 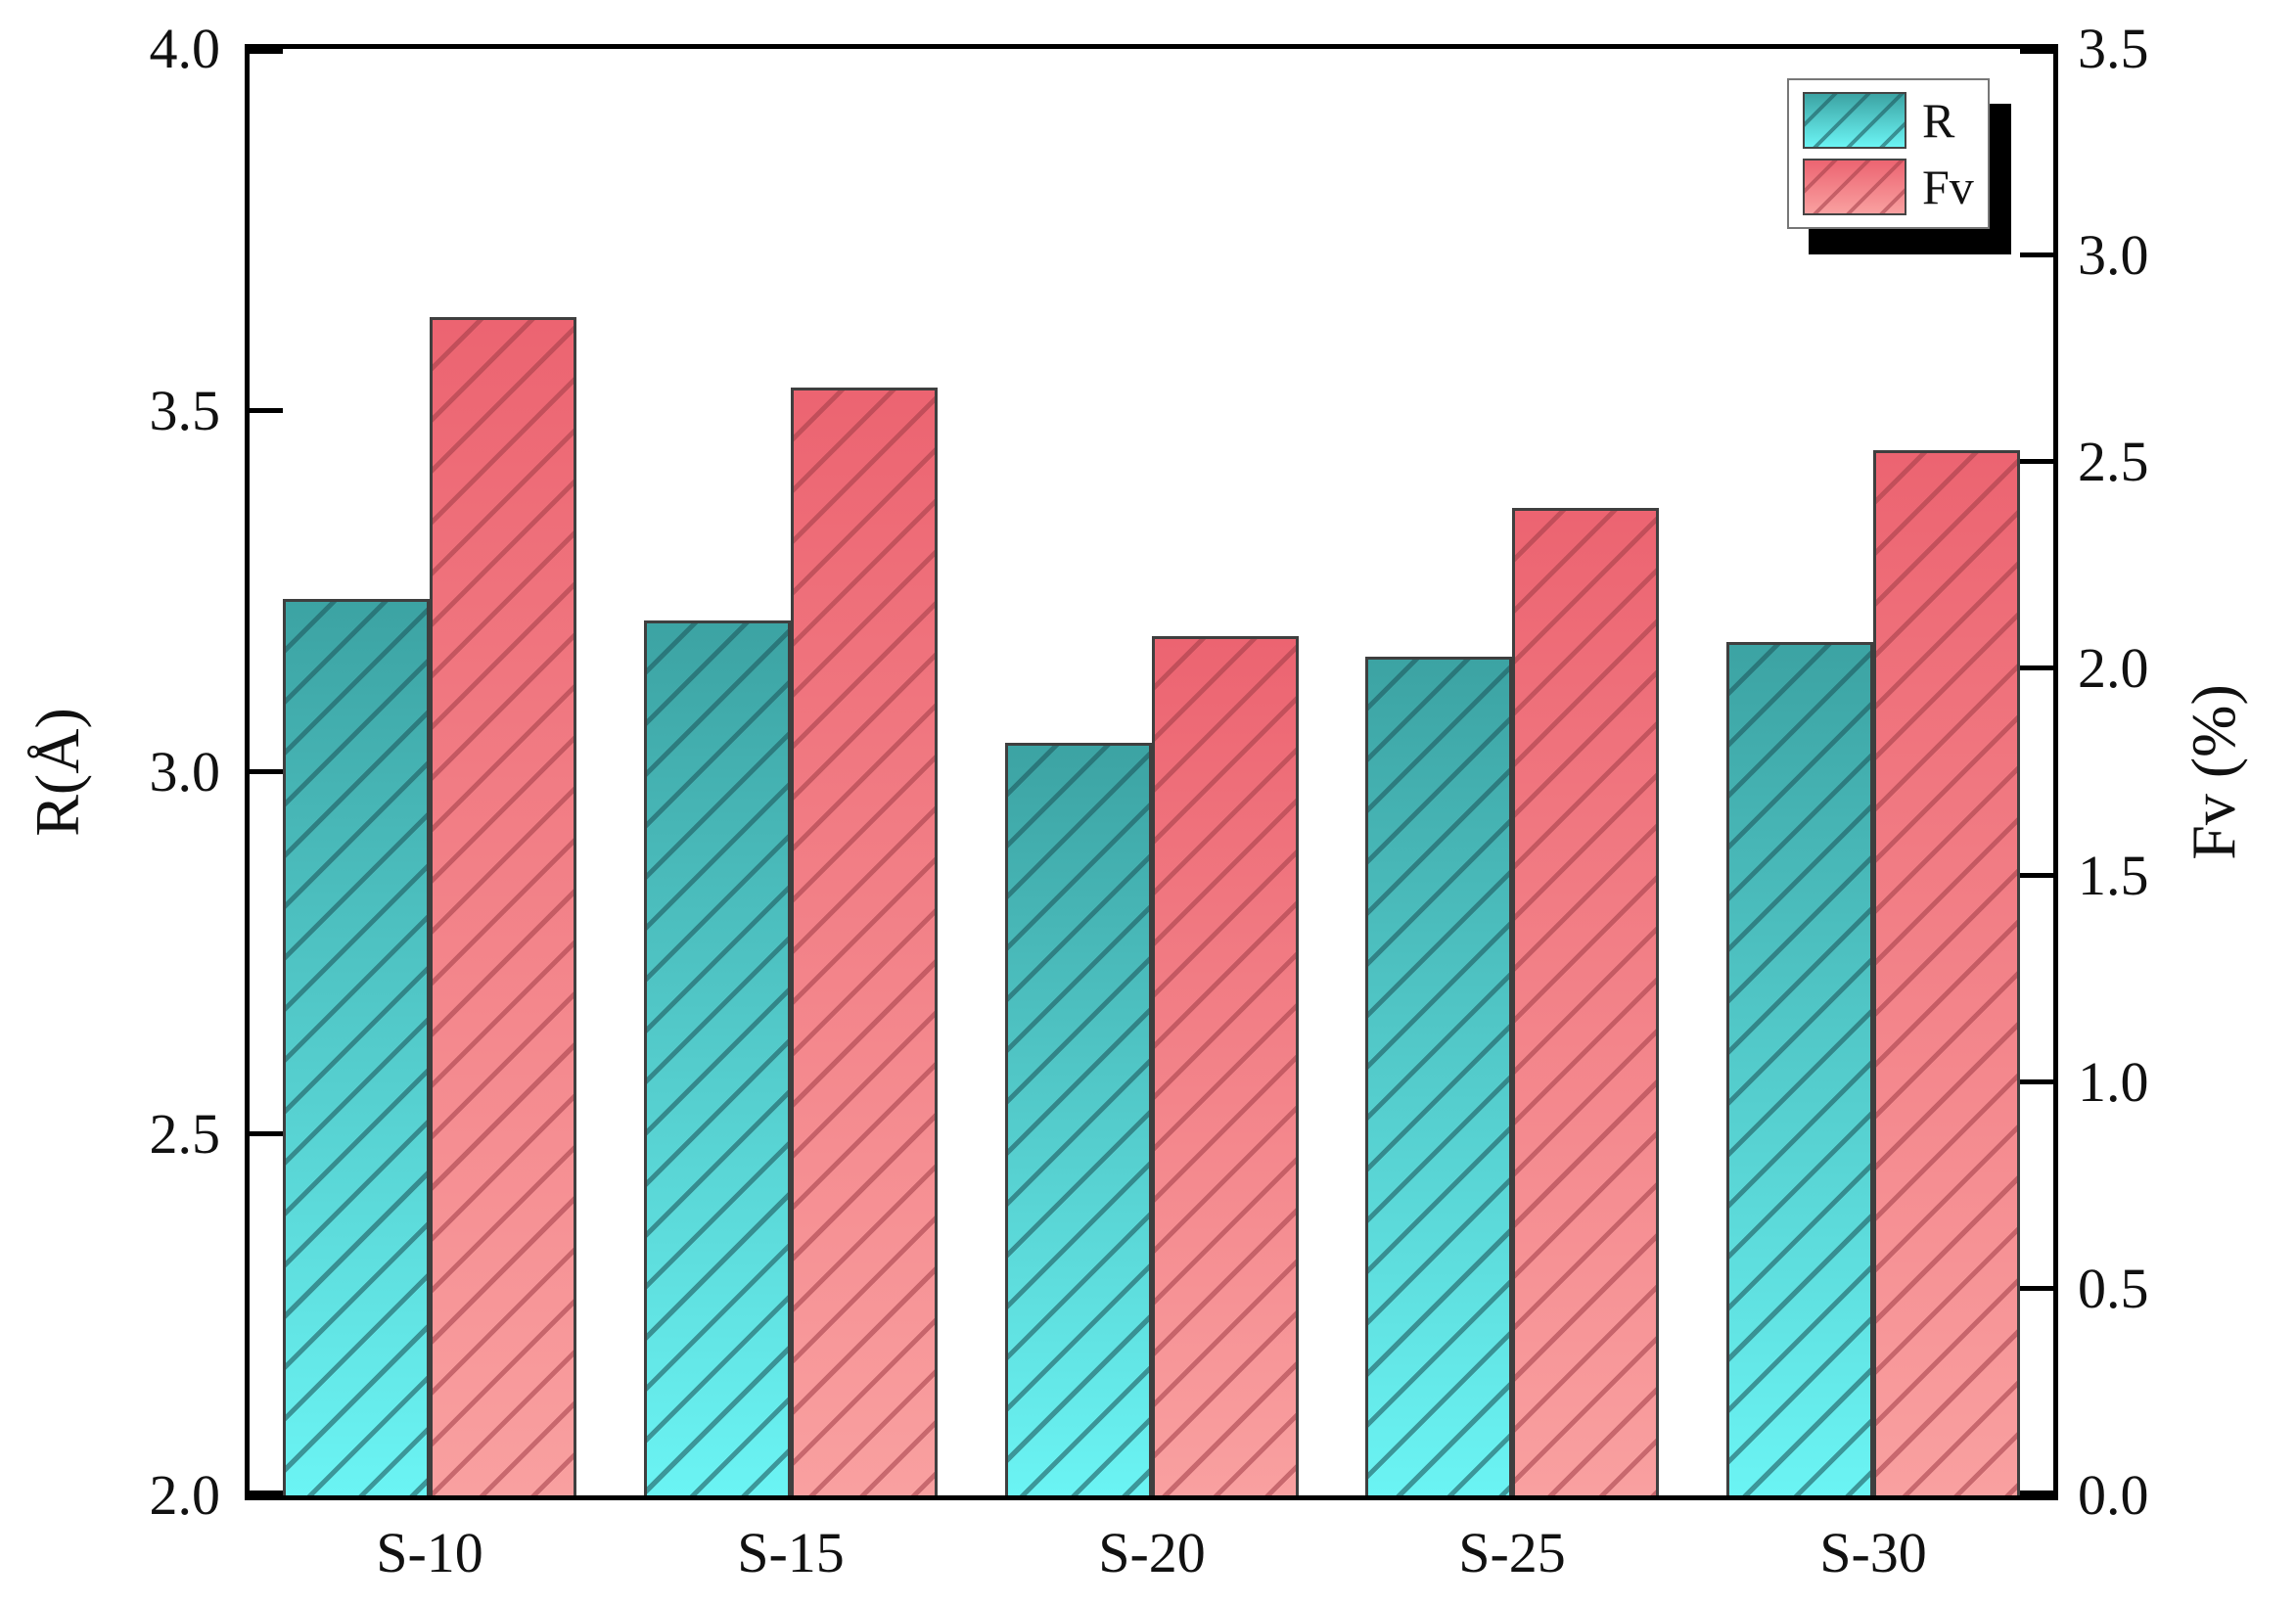 What do you see at coordinates (185, 1495) in the screenshot?
I see `left-tick-label: 2.0` at bounding box center [185, 1495].